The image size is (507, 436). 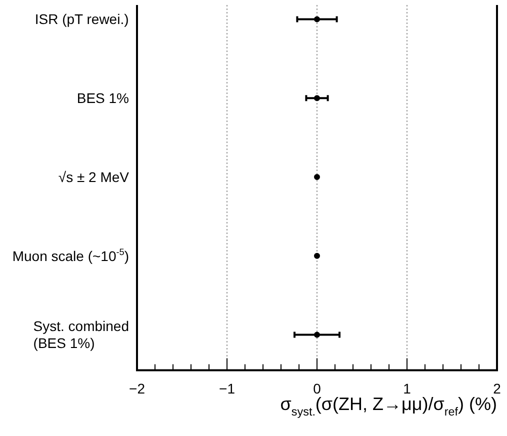 What do you see at coordinates (227, 388) in the screenshot?
I see `x-tick-label: −1` at bounding box center [227, 388].